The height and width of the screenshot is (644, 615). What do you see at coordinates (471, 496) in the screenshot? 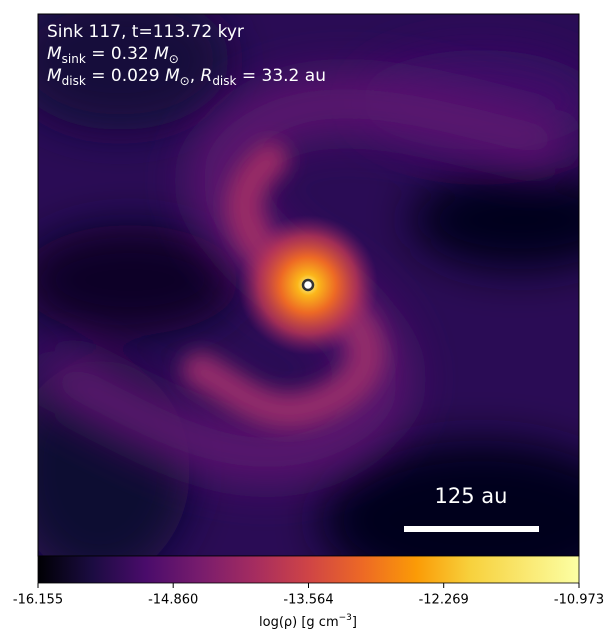
I see `scale-bar-label: 125 au` at bounding box center [471, 496].